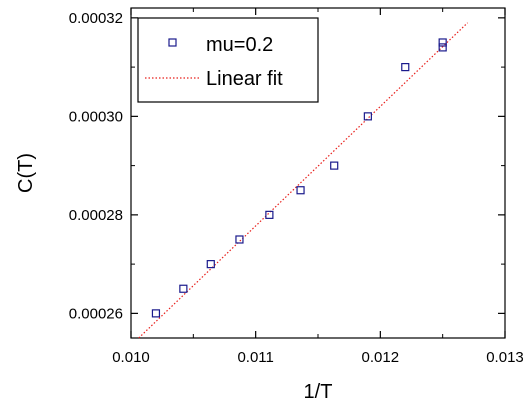  I want to click on y-axis-title: C(T), so click(26, 173).